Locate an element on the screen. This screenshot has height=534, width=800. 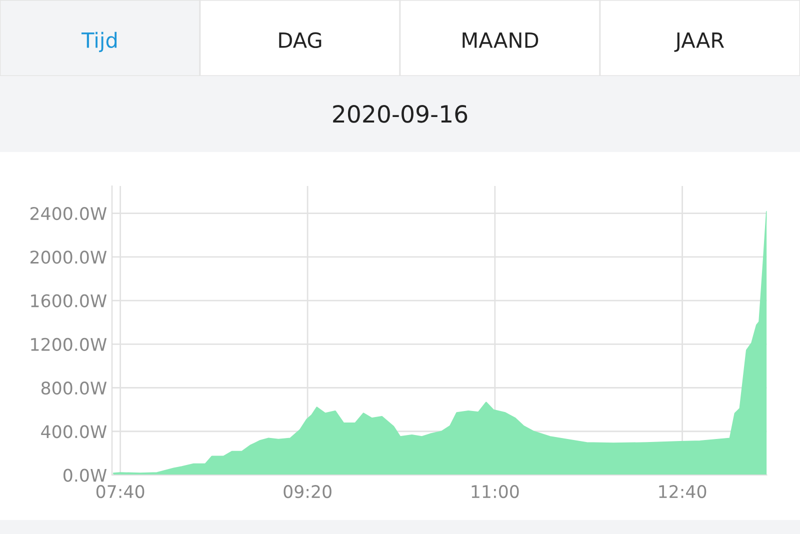
x-tick-label: 11:00 is located at coordinates (495, 491).